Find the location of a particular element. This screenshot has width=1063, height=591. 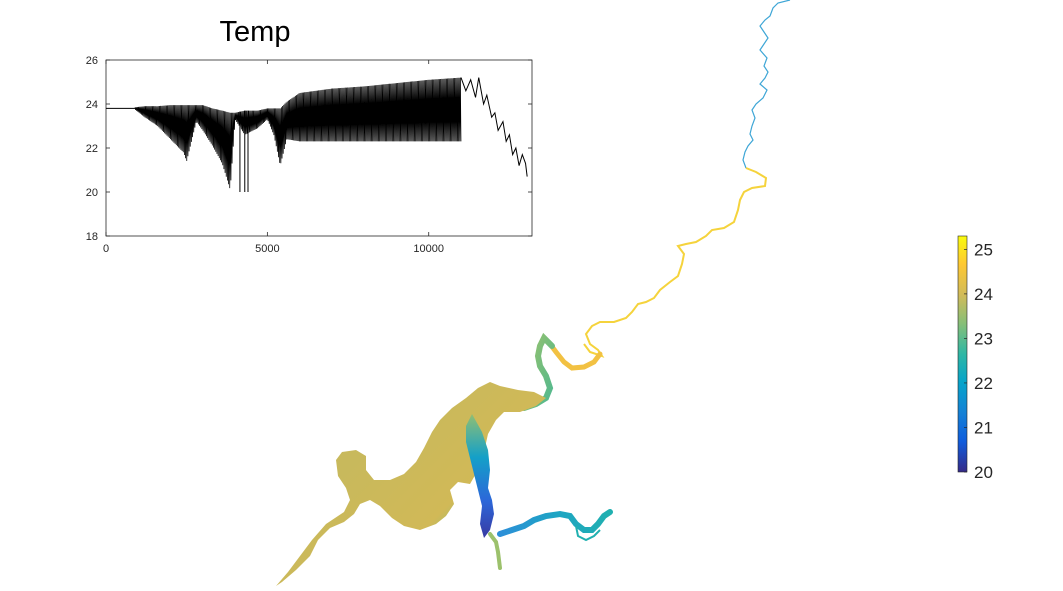

colorbar: 20 21 22 23 24 25 is located at coordinates (975, 358).